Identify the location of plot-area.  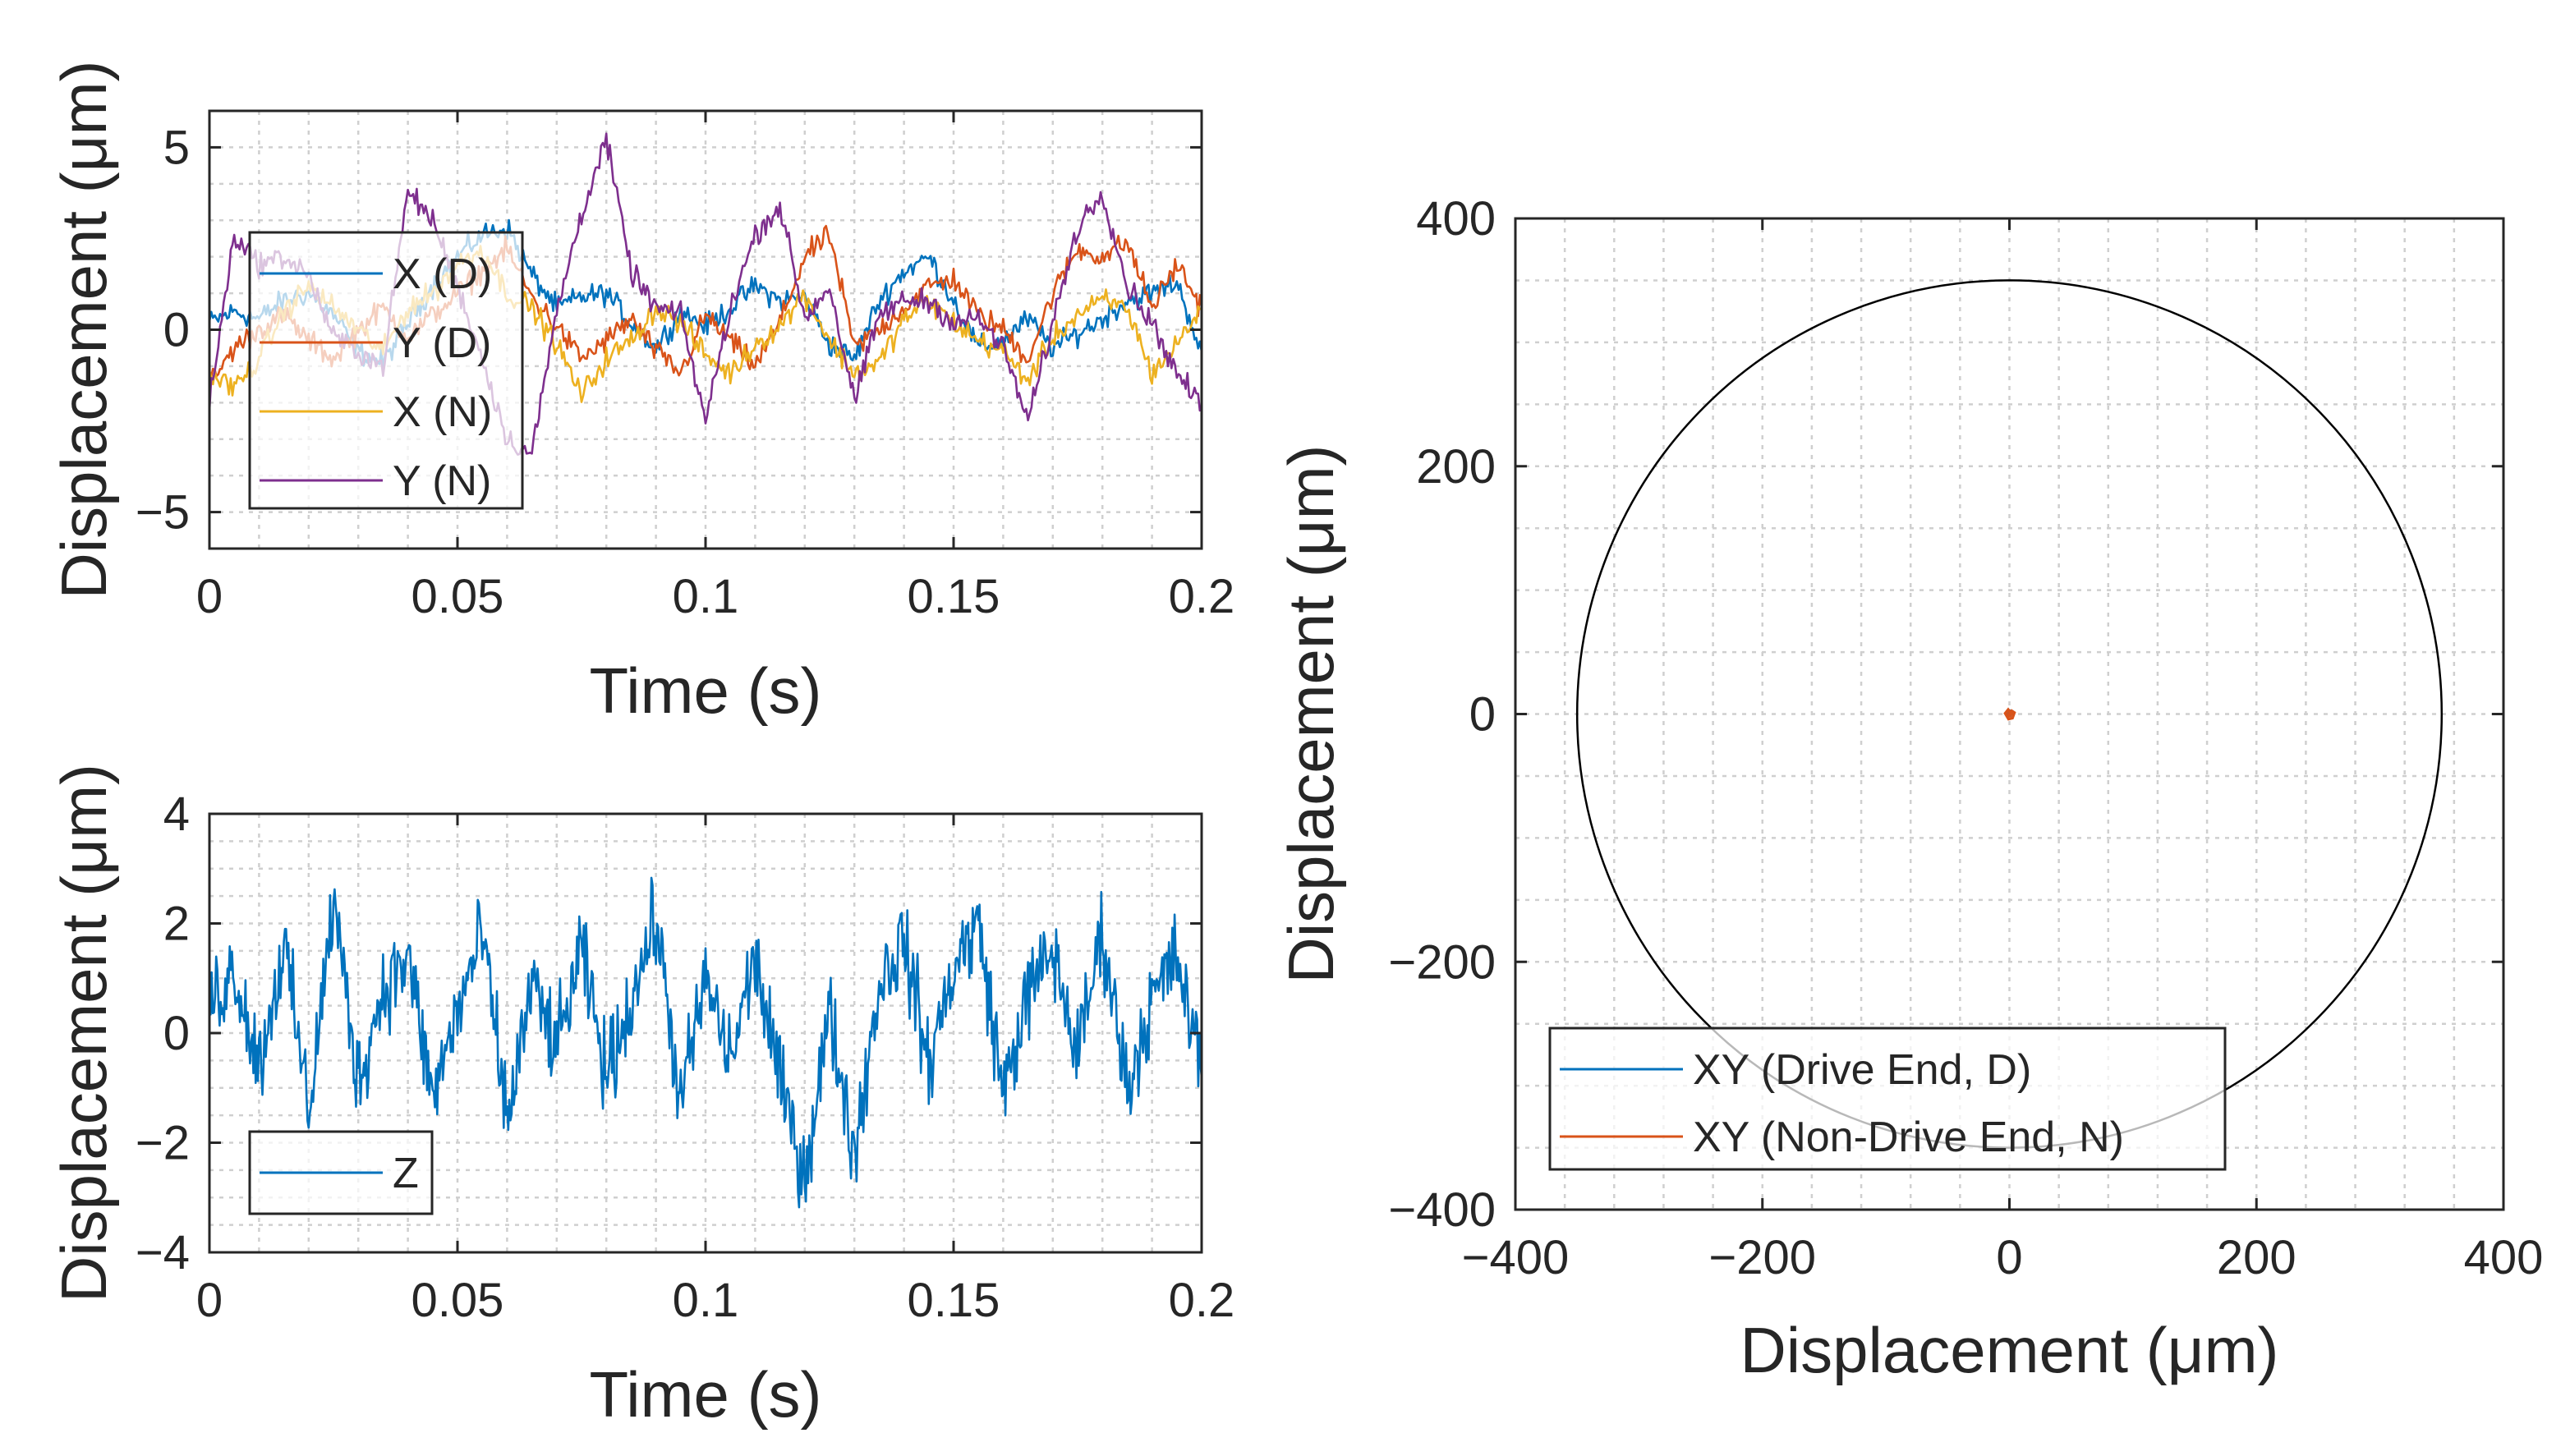
(705, 1042).